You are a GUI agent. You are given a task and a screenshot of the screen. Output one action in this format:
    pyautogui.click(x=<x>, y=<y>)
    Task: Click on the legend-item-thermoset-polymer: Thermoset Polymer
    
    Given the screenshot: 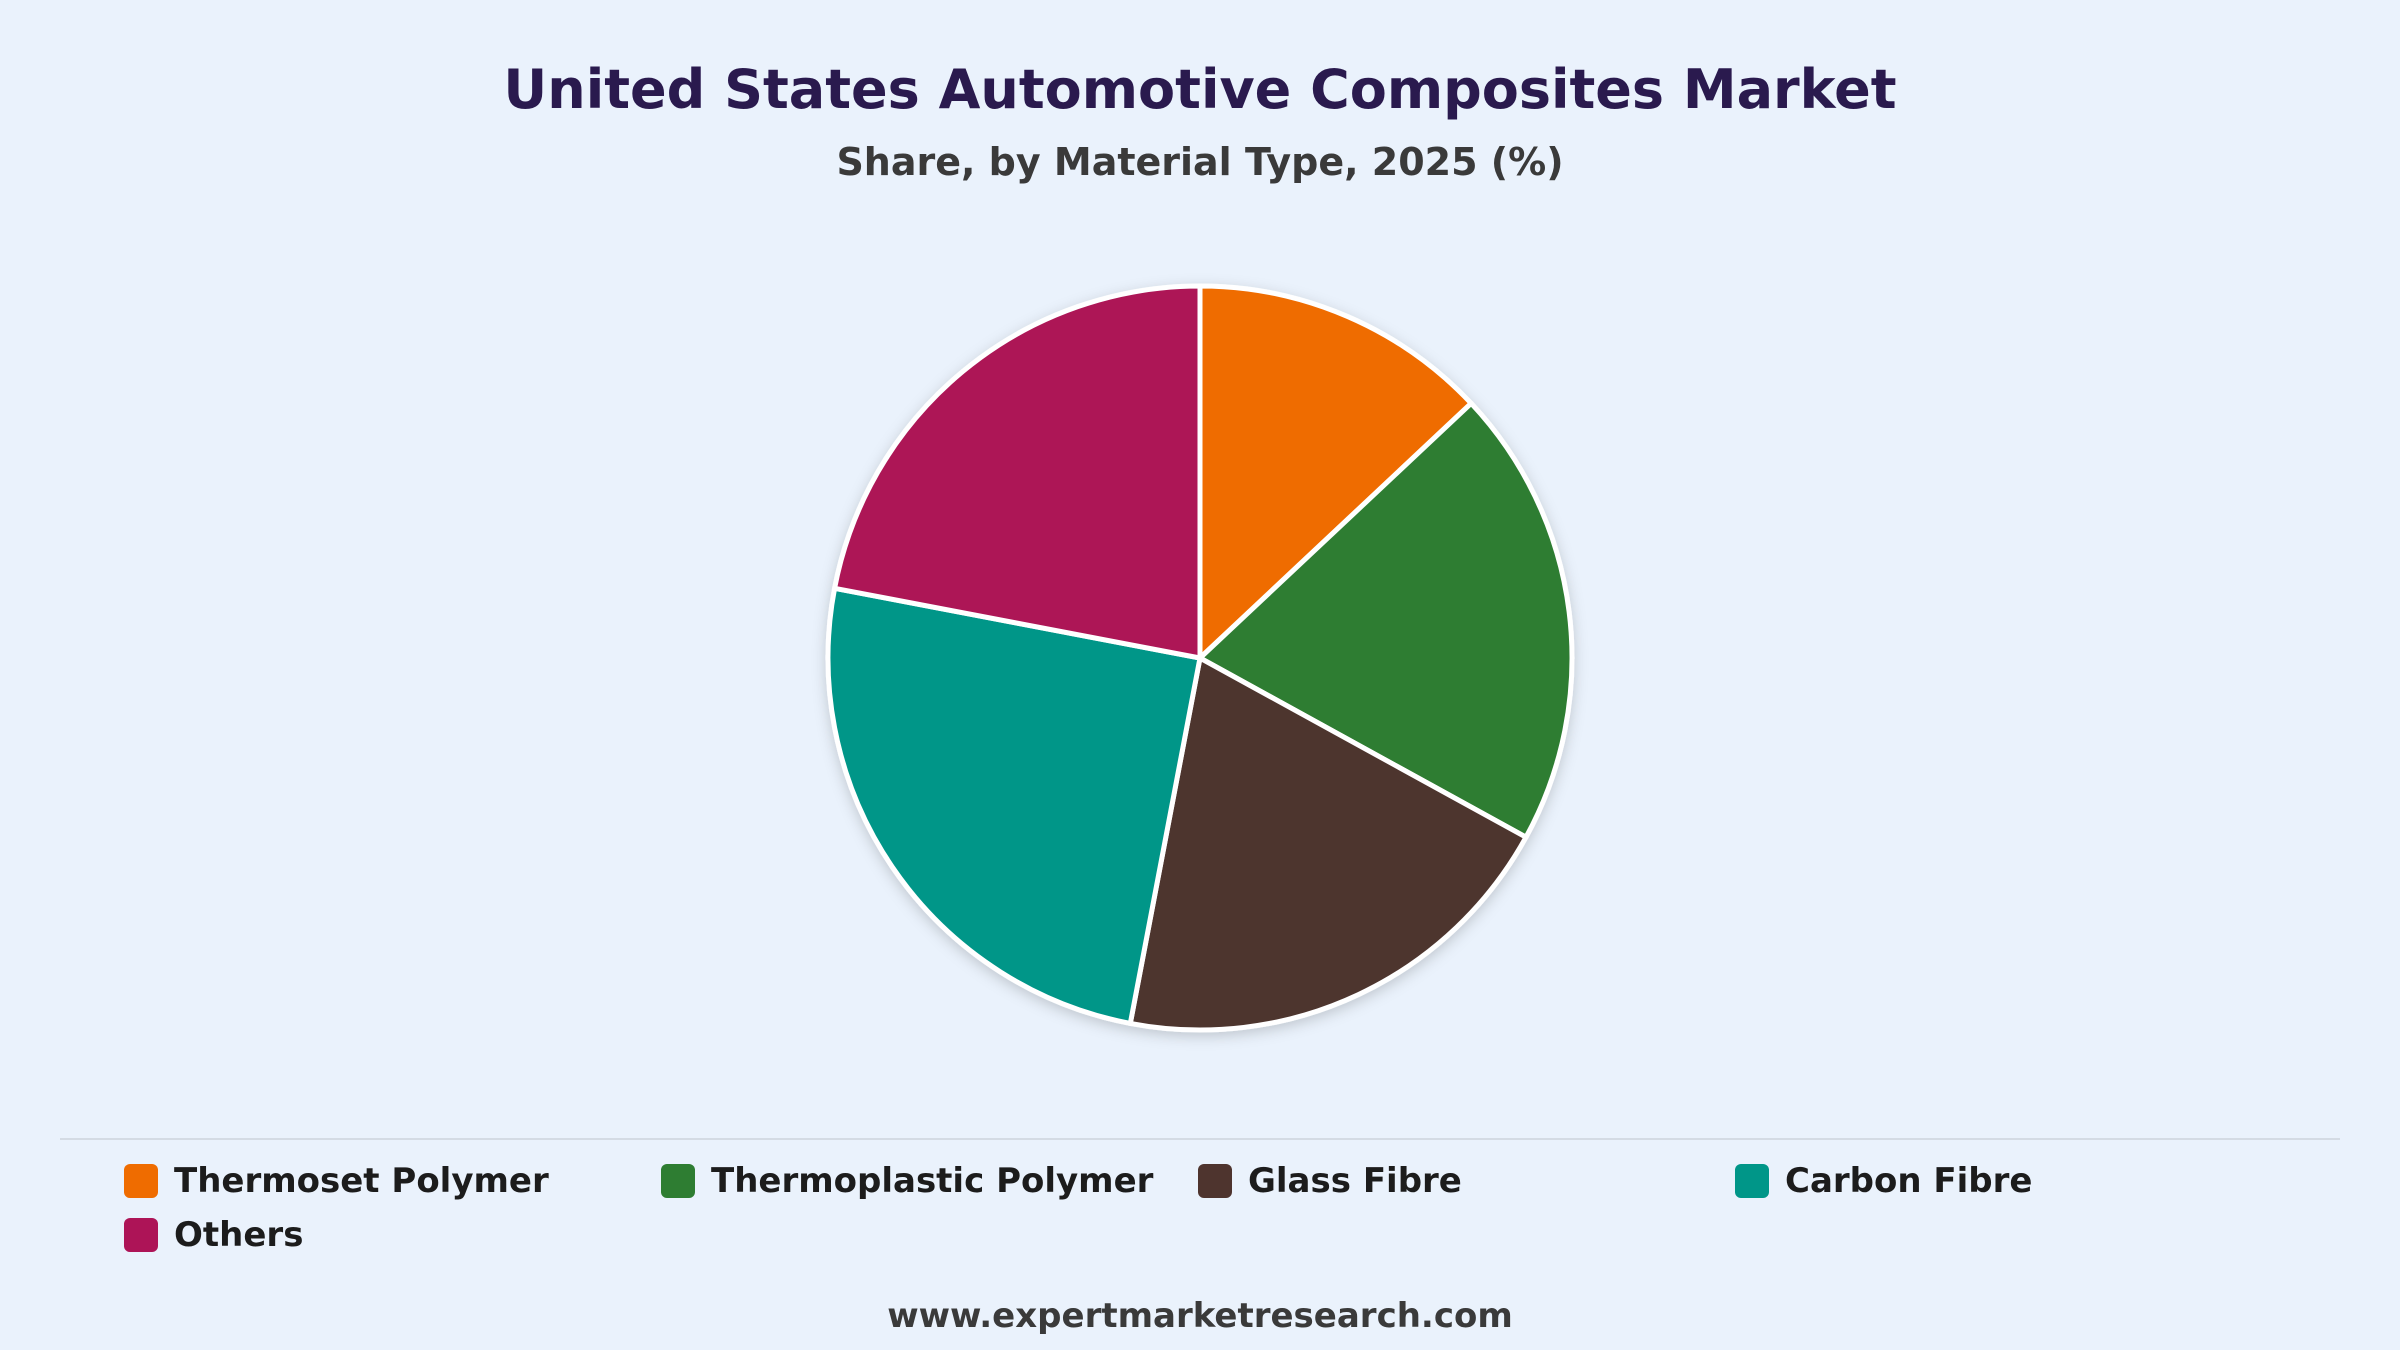 What is the action you would take?
    pyautogui.click(x=392, y=1181)
    